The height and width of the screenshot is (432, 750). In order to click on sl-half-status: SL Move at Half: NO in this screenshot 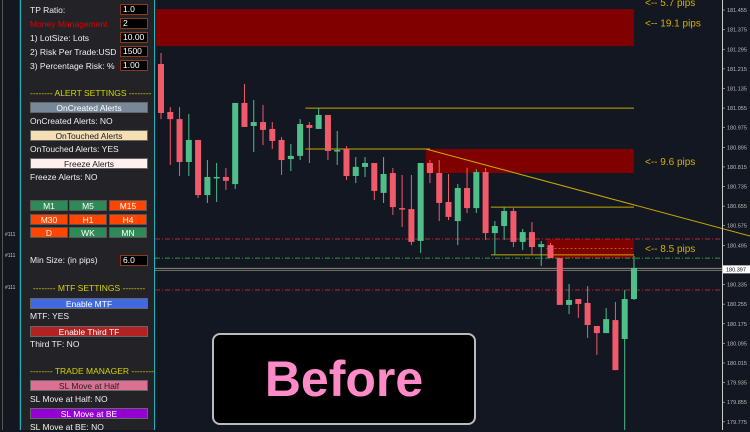, I will do `click(69, 399)`.